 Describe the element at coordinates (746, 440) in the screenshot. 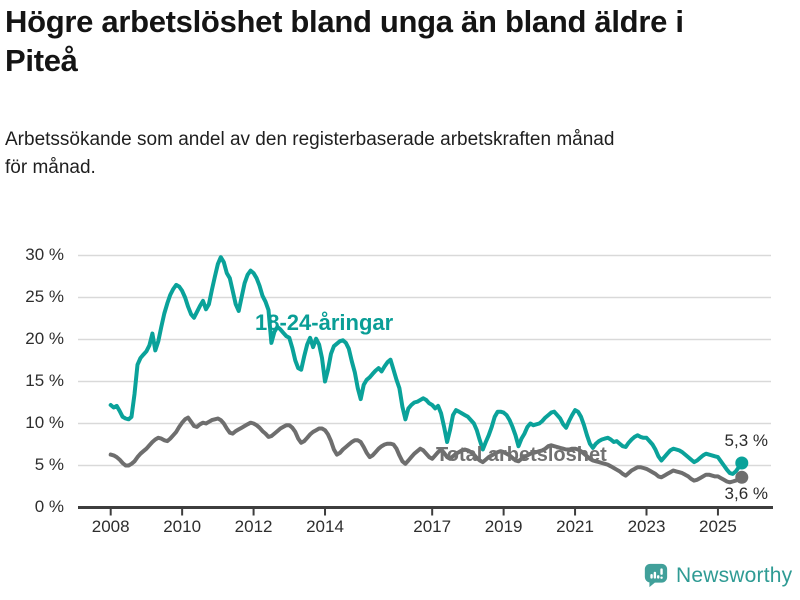

I see `end-value-label-youth: 5,3 %` at that location.